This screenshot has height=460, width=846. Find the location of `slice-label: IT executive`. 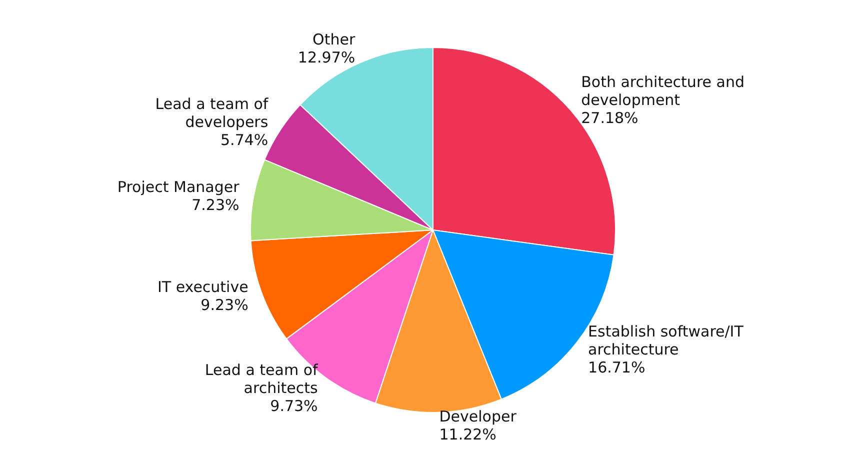

slice-label: IT executive is located at coordinates (202, 287).